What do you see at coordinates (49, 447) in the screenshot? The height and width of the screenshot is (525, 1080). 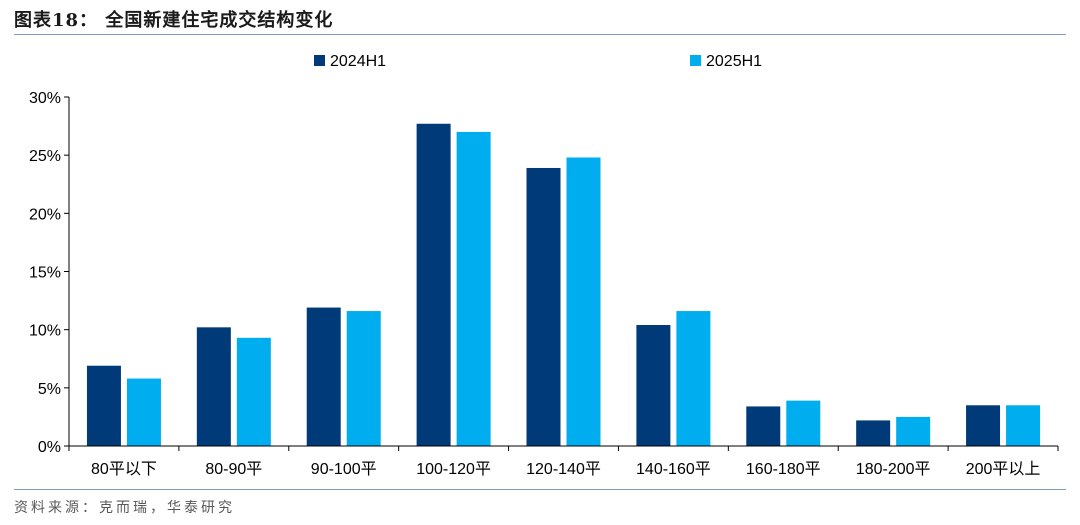 I see `y-tick-label-0: 0%` at bounding box center [49, 447].